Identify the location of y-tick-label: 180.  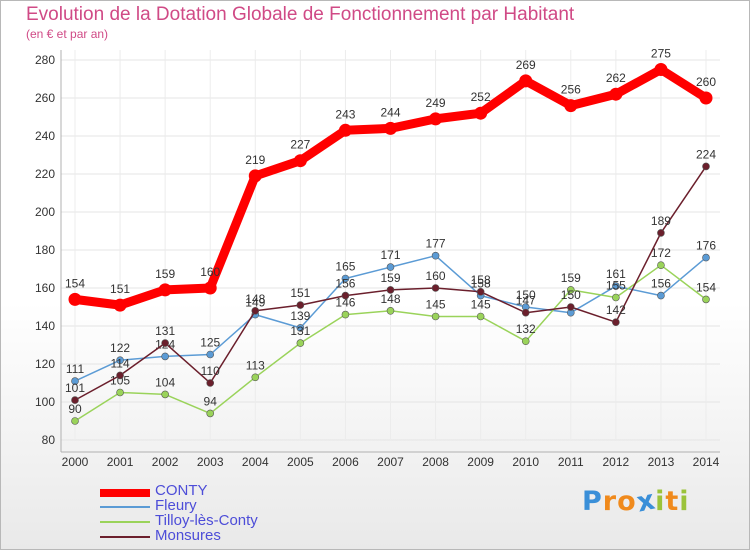
(45, 250).